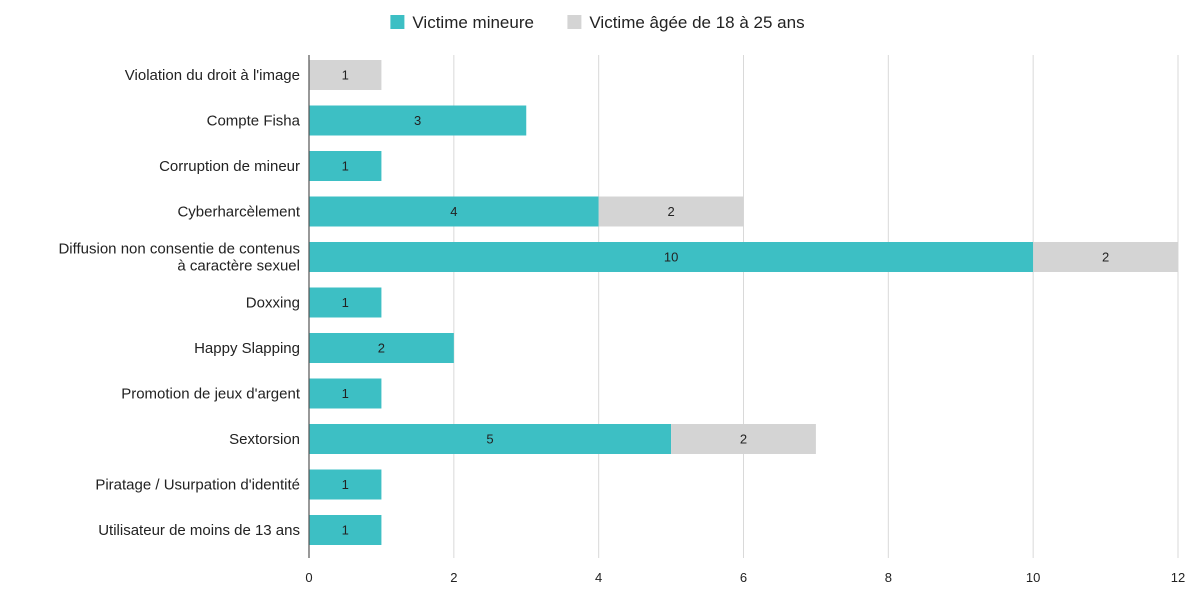  I want to click on category-label-8: Promotion de jeux d'argent, so click(211, 394).